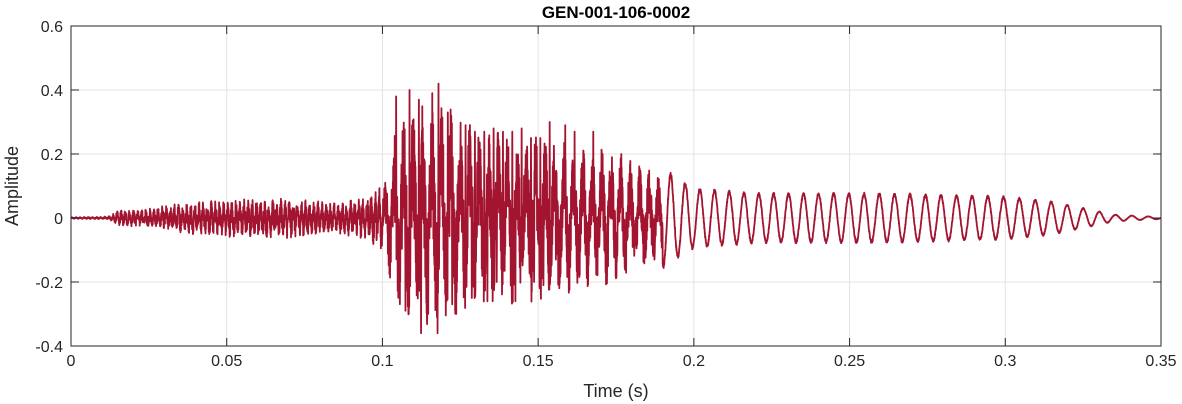 The width and height of the screenshot is (1182, 404). Describe the element at coordinates (615, 391) in the screenshot. I see `x-axis-label: Time (s)` at that location.